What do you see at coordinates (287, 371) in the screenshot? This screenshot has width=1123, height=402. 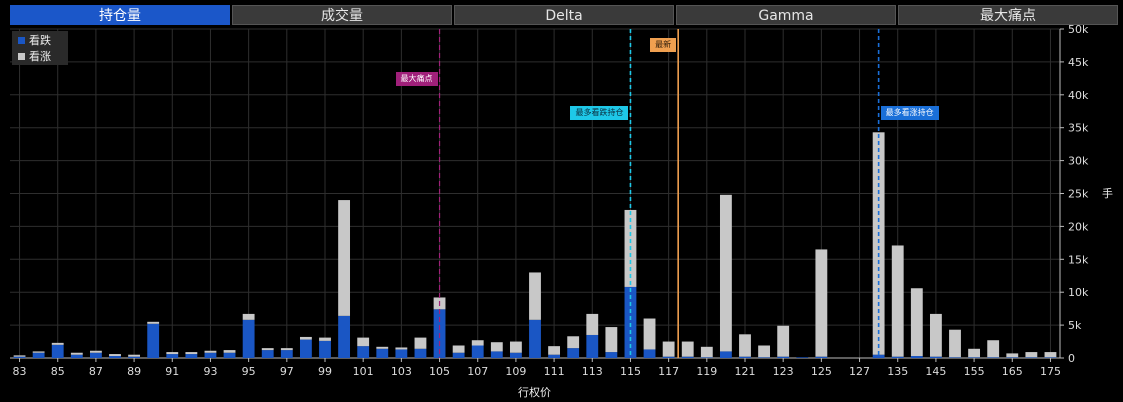 I see `x-tick-label: 97` at bounding box center [287, 371].